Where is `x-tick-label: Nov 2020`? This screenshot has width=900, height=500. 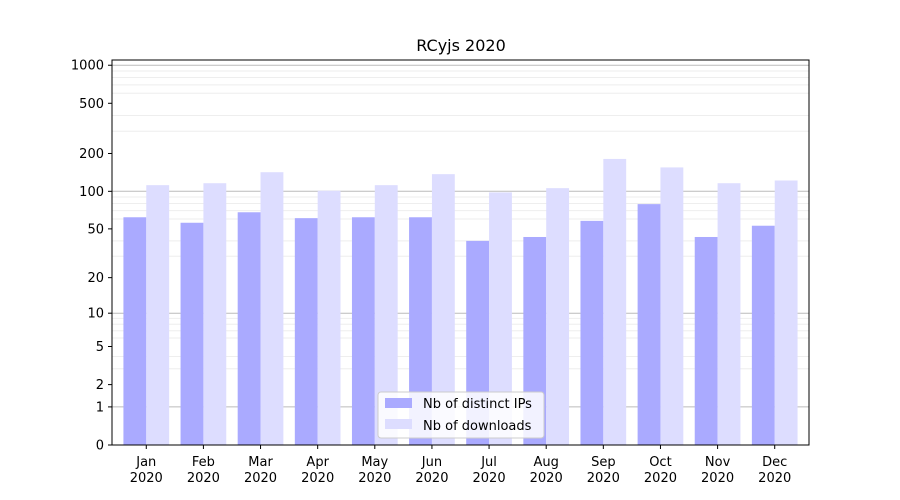
x-tick-label: Nov 2020 is located at coordinates (717, 470).